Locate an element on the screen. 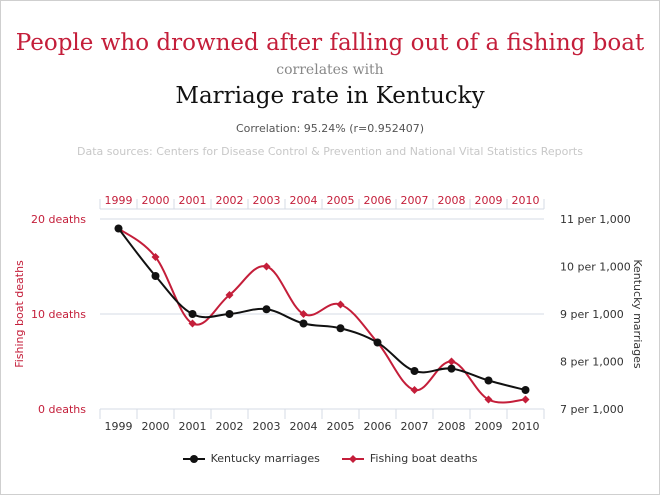 The width and height of the screenshot is (660, 495). chart-connector: correlates with is located at coordinates (330, 70).